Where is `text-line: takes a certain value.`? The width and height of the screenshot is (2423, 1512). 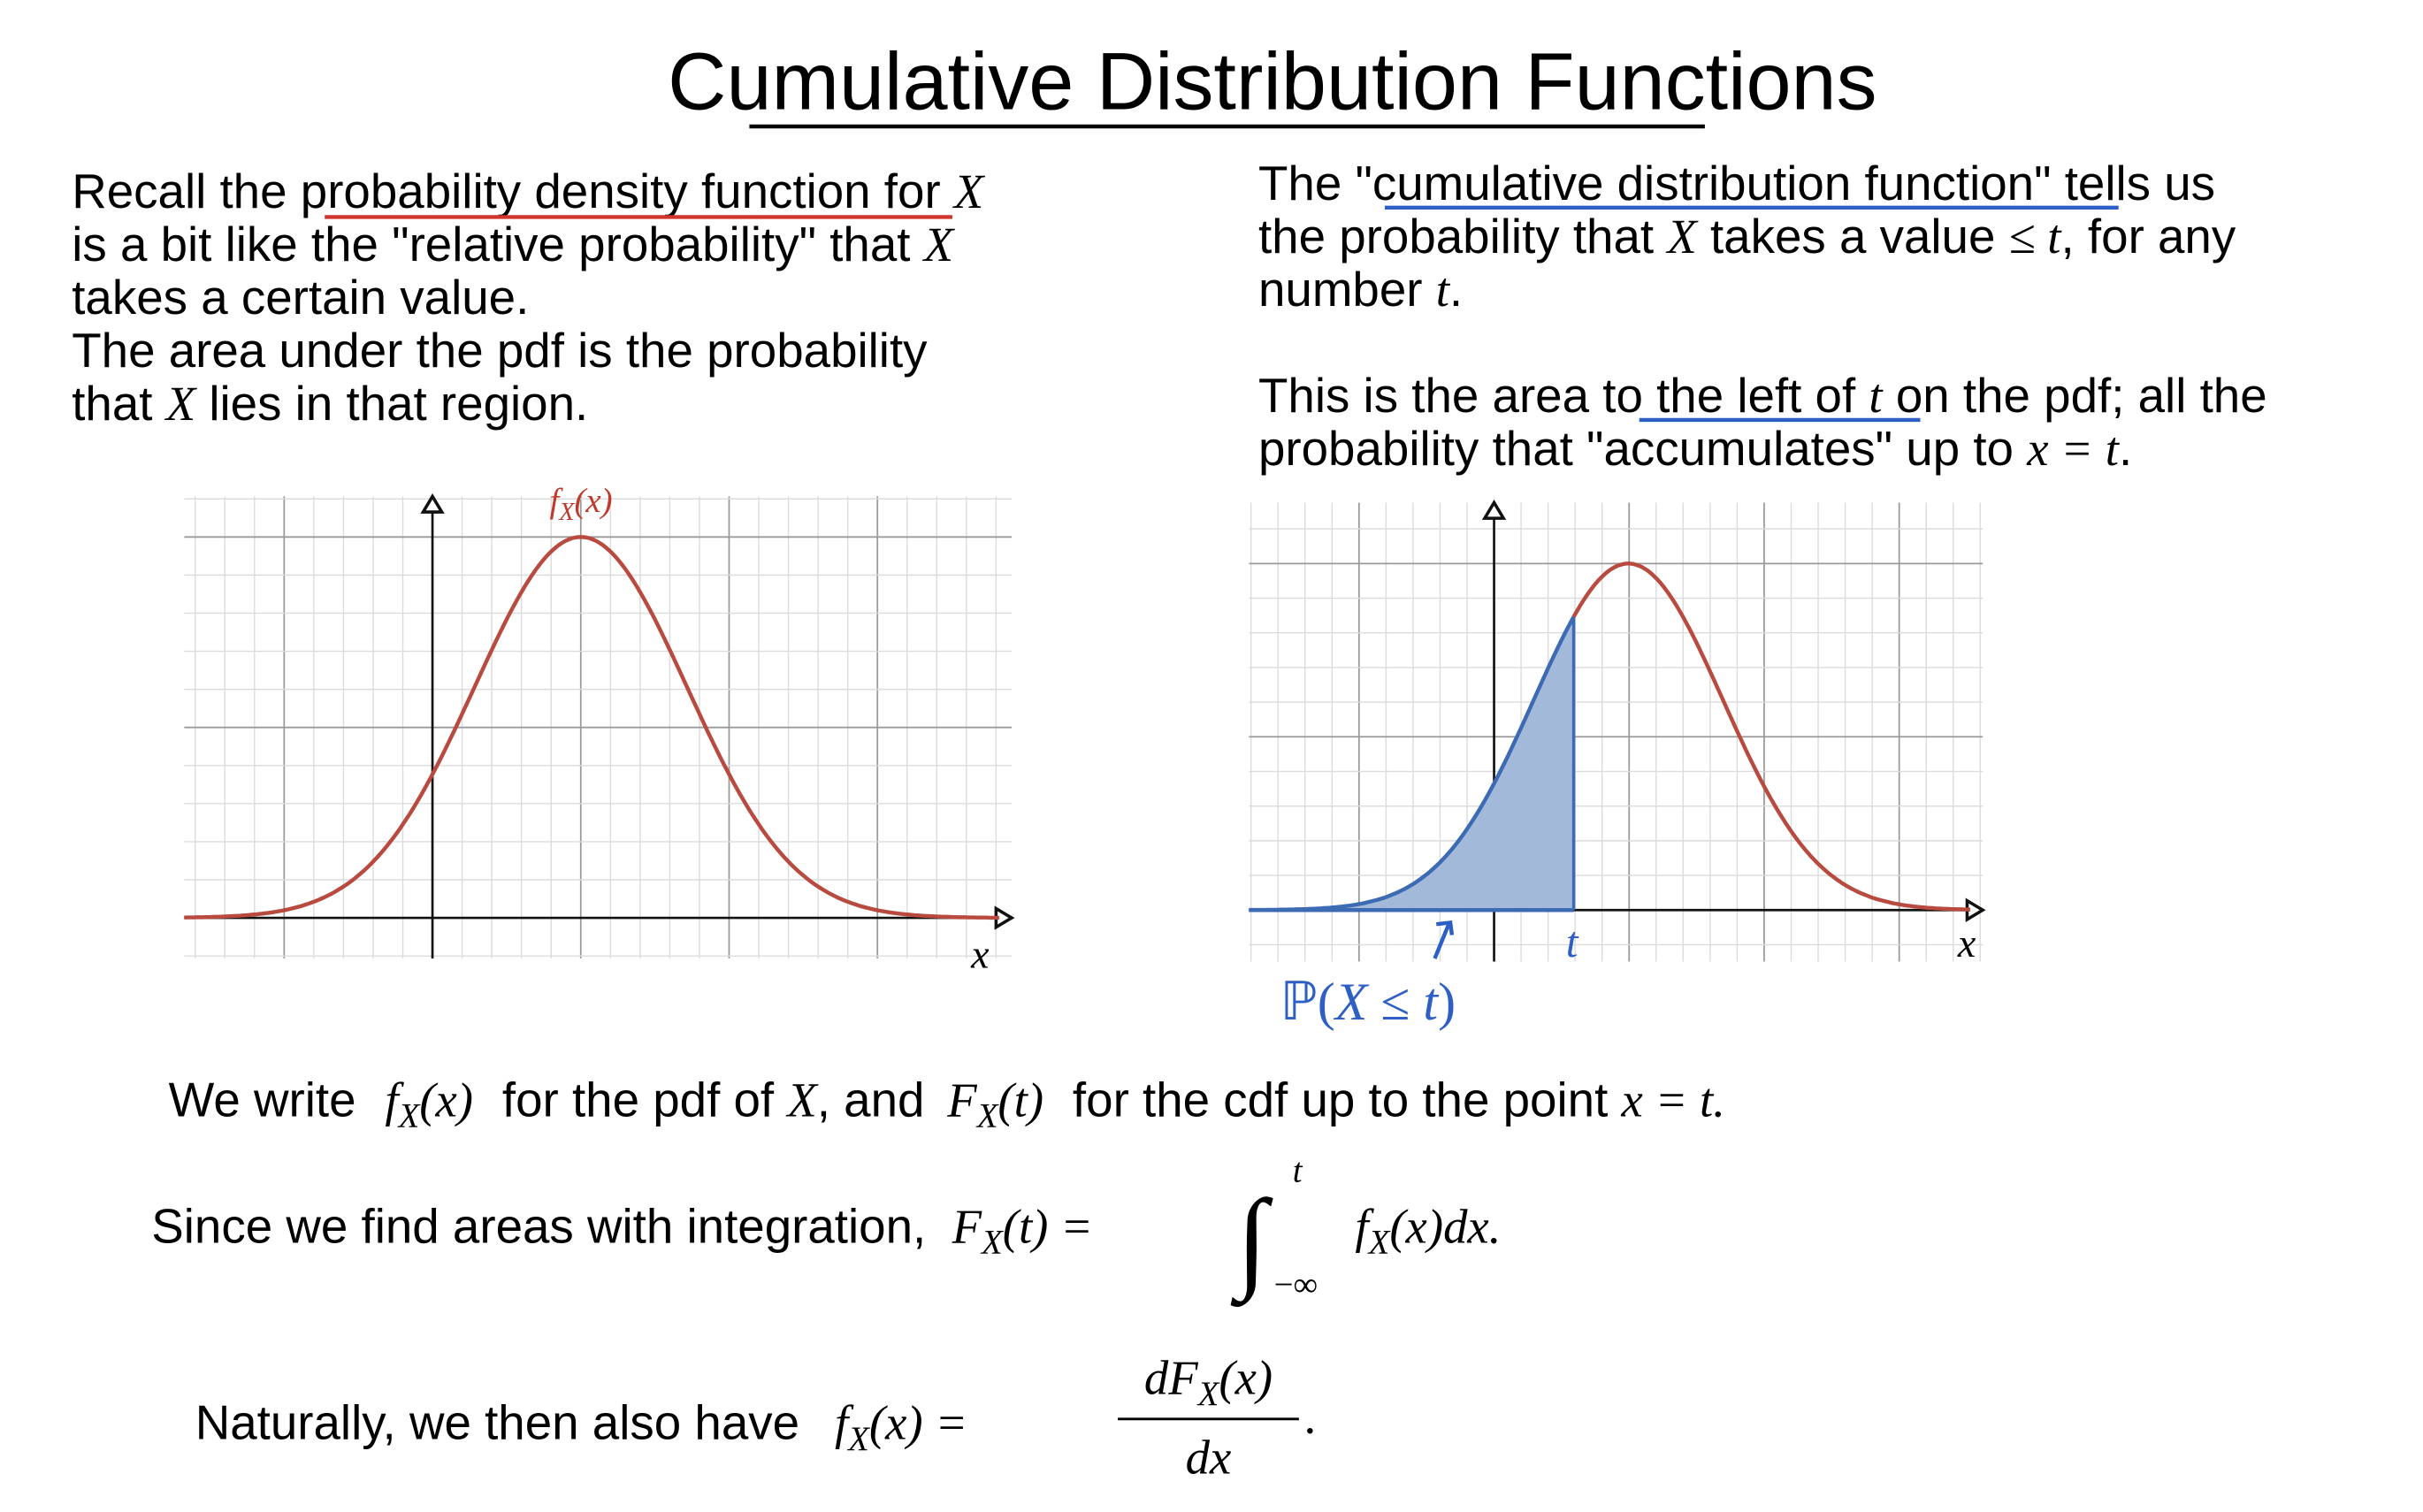 text-line: takes a certain value. is located at coordinates (300, 297).